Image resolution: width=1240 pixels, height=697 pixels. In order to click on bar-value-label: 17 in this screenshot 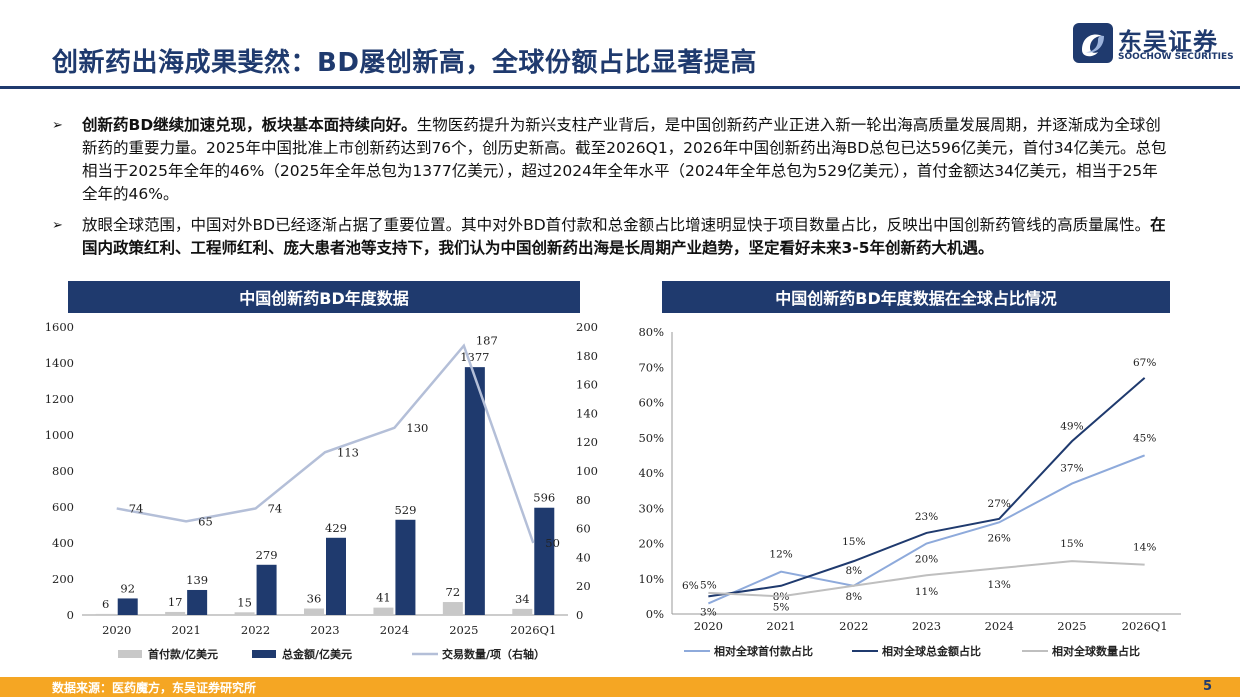, I will do `click(175, 602)`.